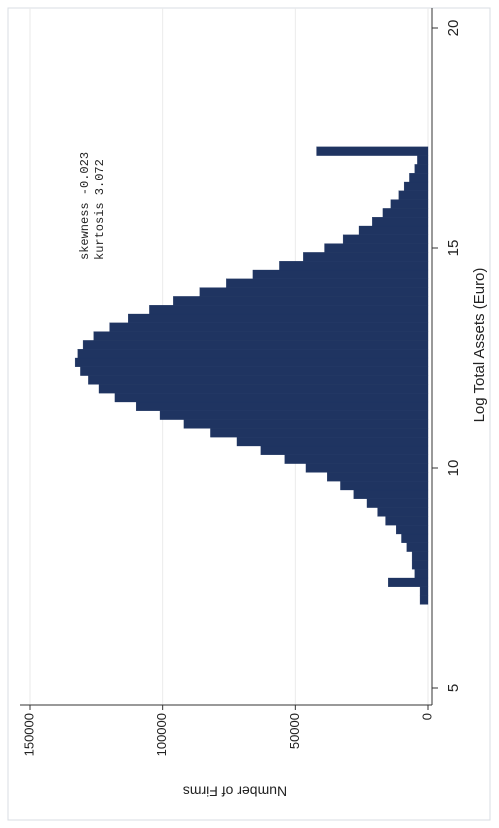 This screenshot has height=828, width=499. I want to click on annotation: skewness -0.023, so click(85, 206).